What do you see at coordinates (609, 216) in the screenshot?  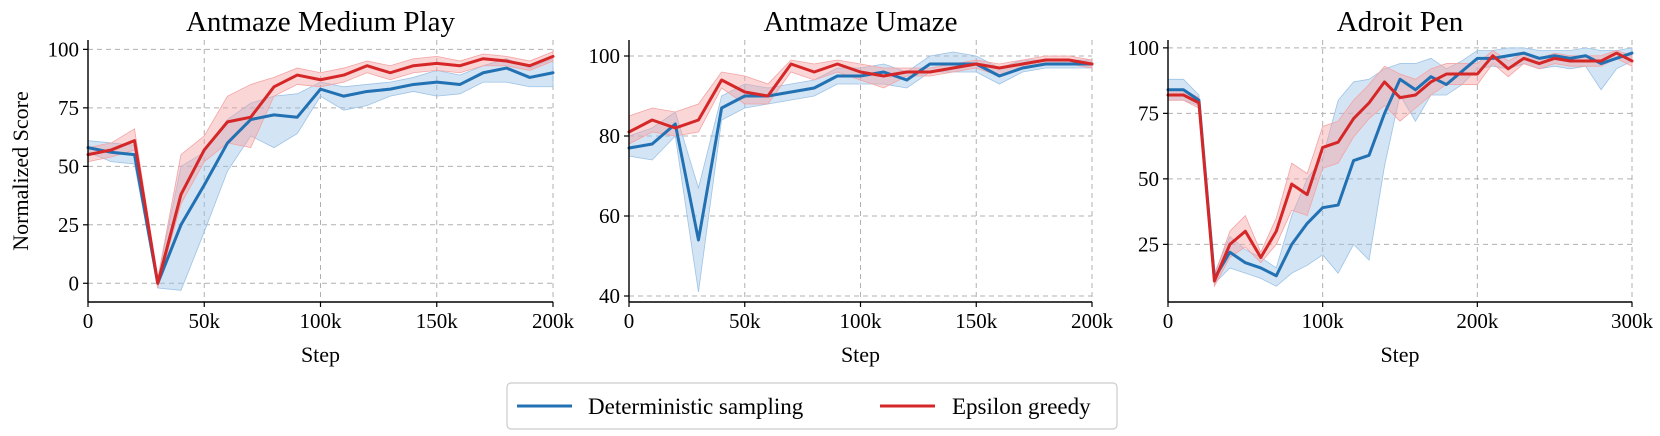 I see `y-tick-label: 60` at bounding box center [609, 216].